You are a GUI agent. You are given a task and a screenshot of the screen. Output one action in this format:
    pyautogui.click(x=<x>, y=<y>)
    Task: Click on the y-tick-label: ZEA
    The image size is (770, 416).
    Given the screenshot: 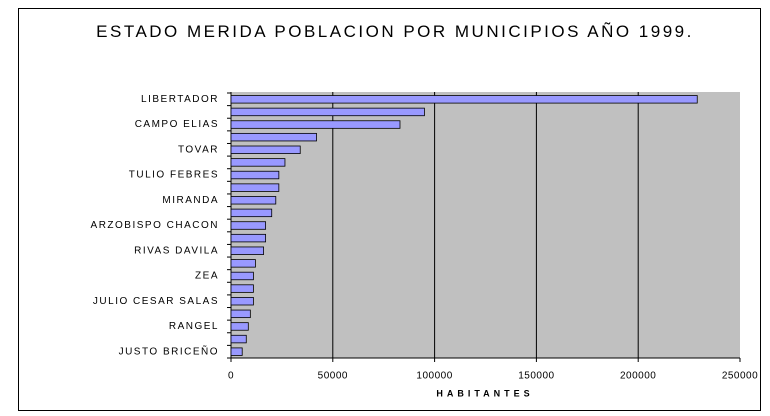 What is the action you would take?
    pyautogui.click(x=207, y=276)
    